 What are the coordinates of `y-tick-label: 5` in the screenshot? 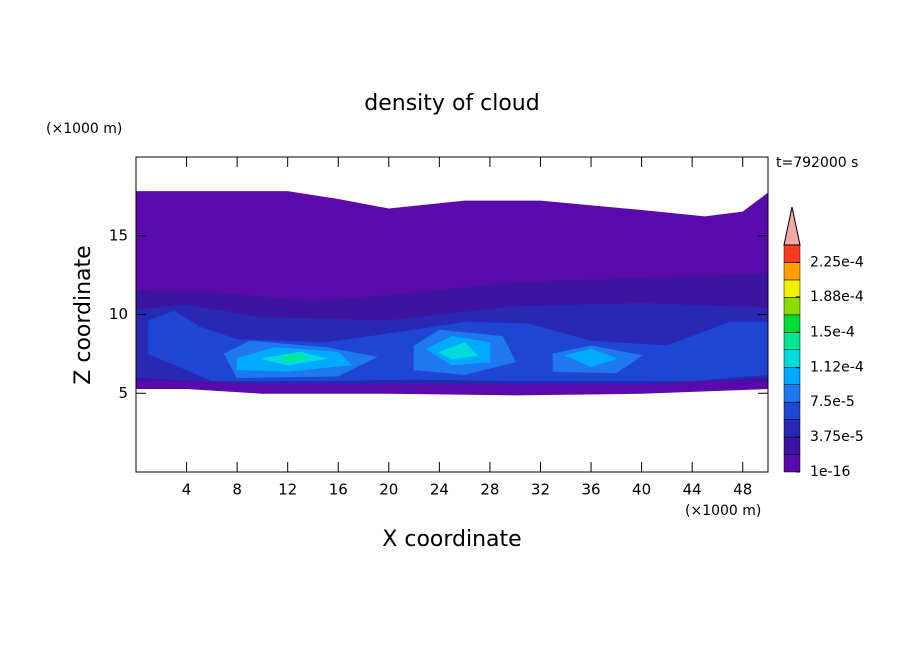 It's located at (123, 393).